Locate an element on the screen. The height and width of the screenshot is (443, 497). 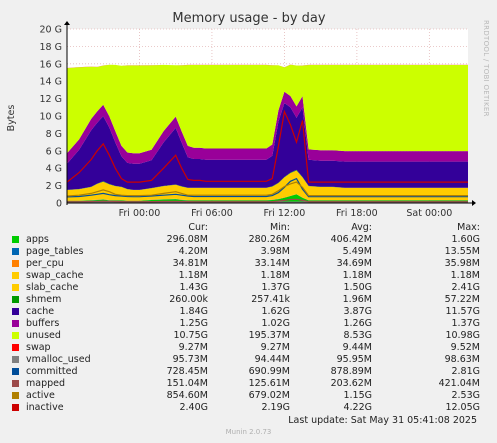
legend-avg: 878.89M is located at coordinates (351, 371).